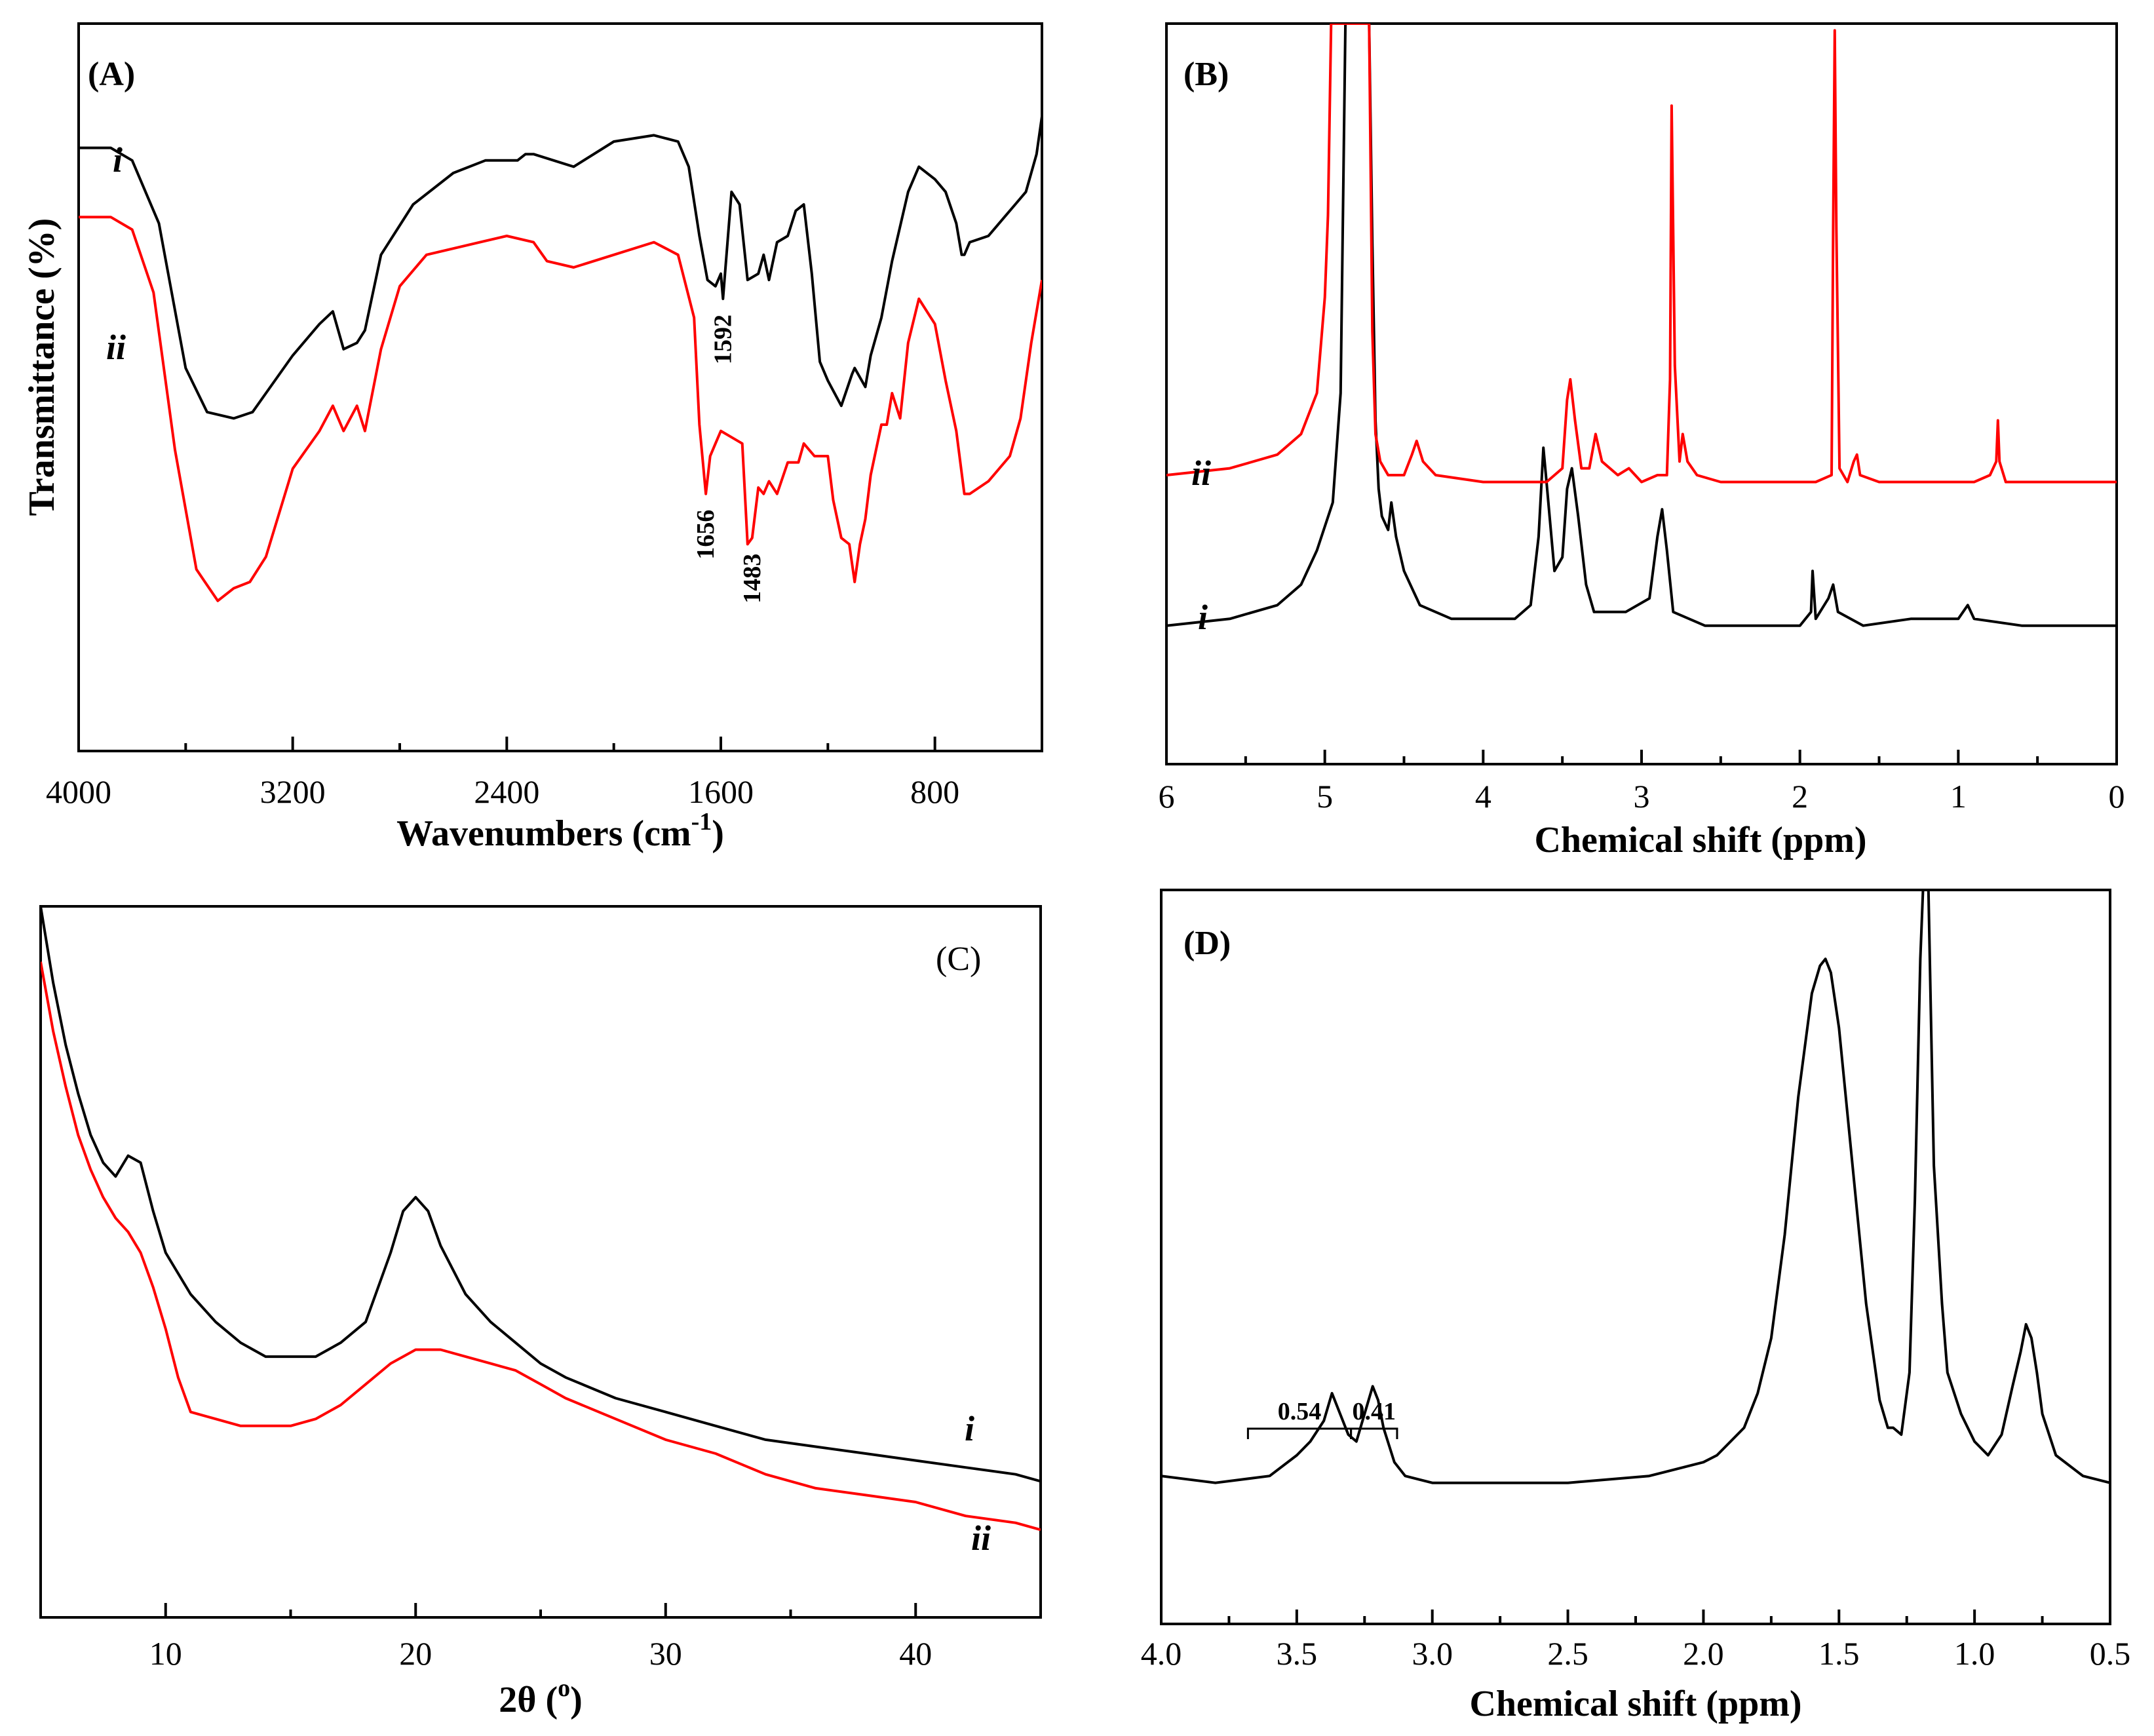  What do you see at coordinates (1703, 1653) in the screenshot?
I see `panel-d-x-tick-label: 2.0` at bounding box center [1703, 1653].